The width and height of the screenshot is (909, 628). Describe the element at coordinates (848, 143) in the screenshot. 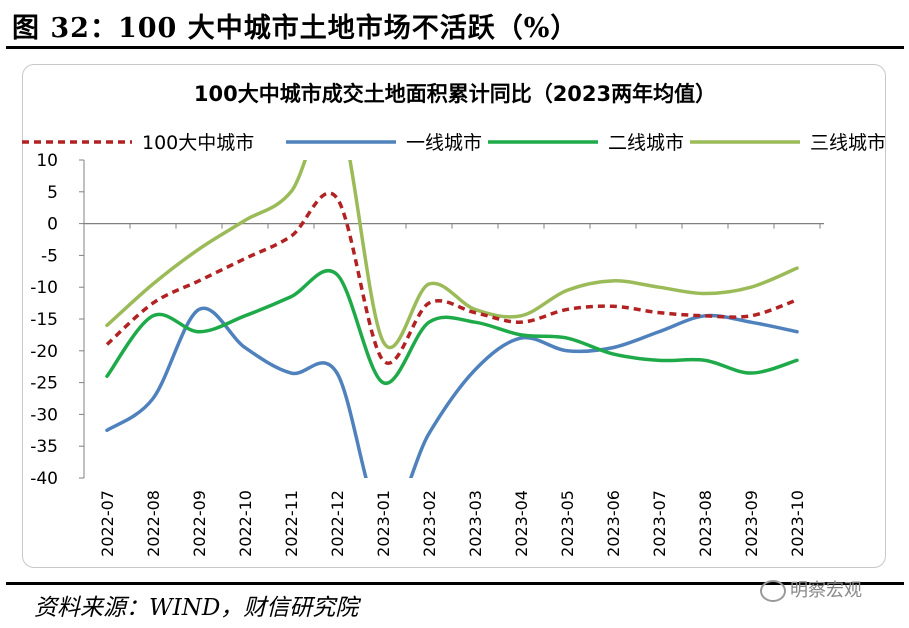

I see `legend-label-3: 三线城市` at that location.